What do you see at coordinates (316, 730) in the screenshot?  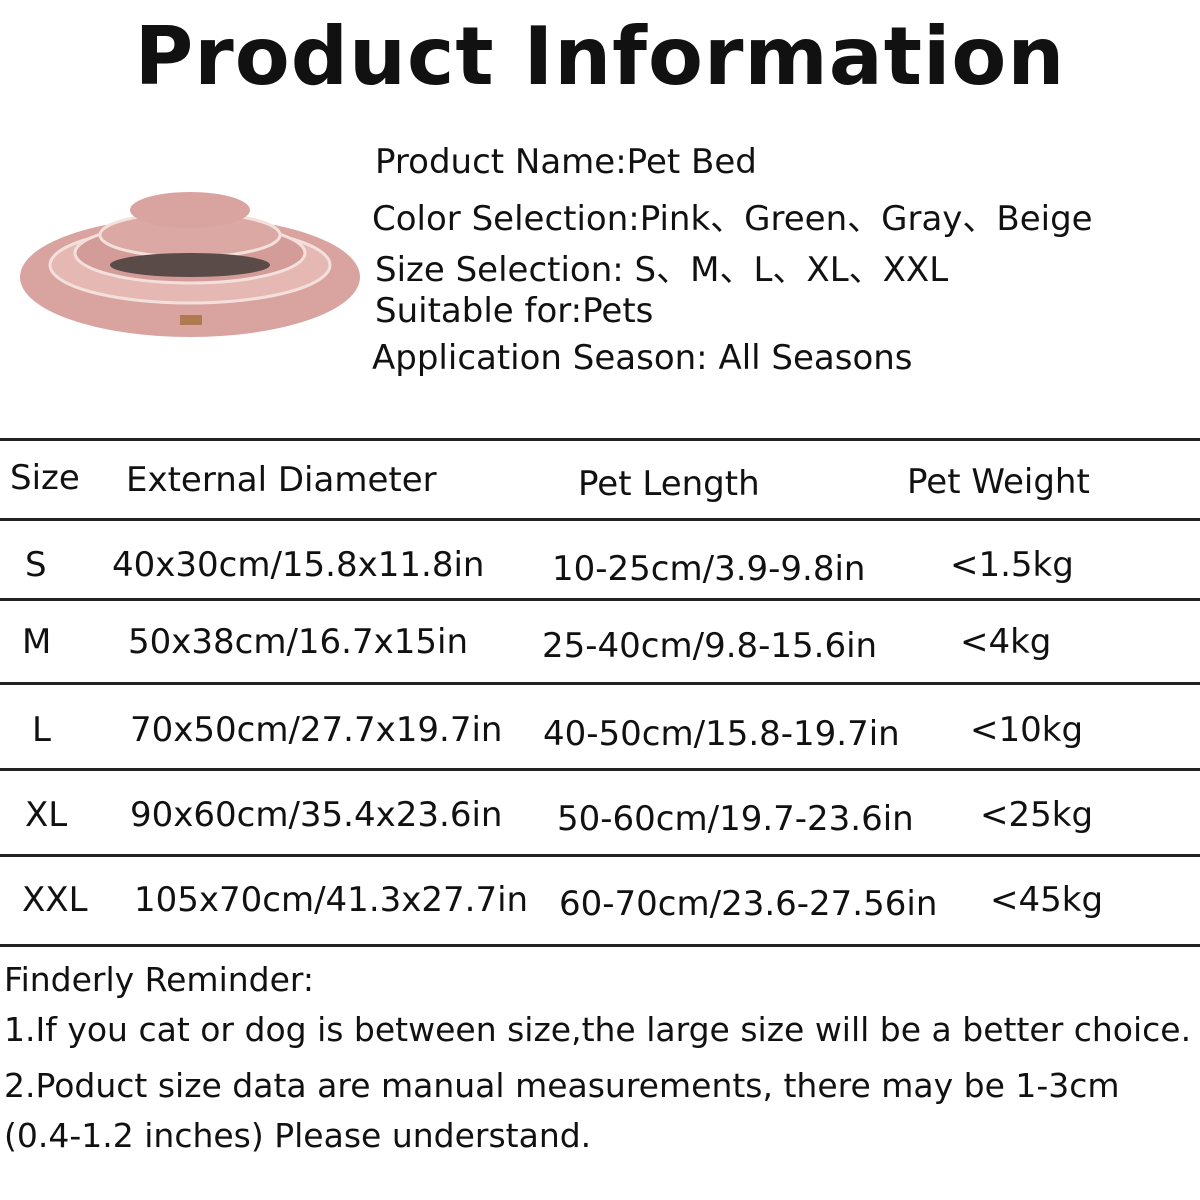 I see `cell-external-diameter: 70x50cm/27.7x19.7in` at bounding box center [316, 730].